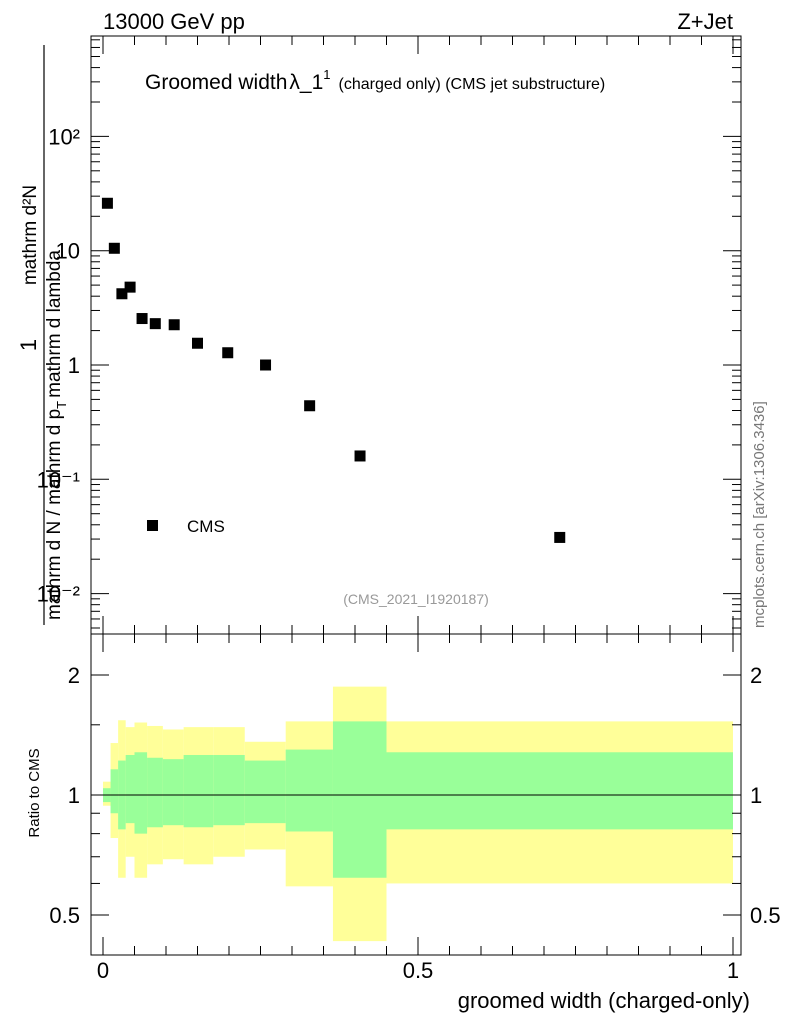 This screenshot has height=1024, width=786. I want to click on x-tick-label: 0.5, so click(418, 970).